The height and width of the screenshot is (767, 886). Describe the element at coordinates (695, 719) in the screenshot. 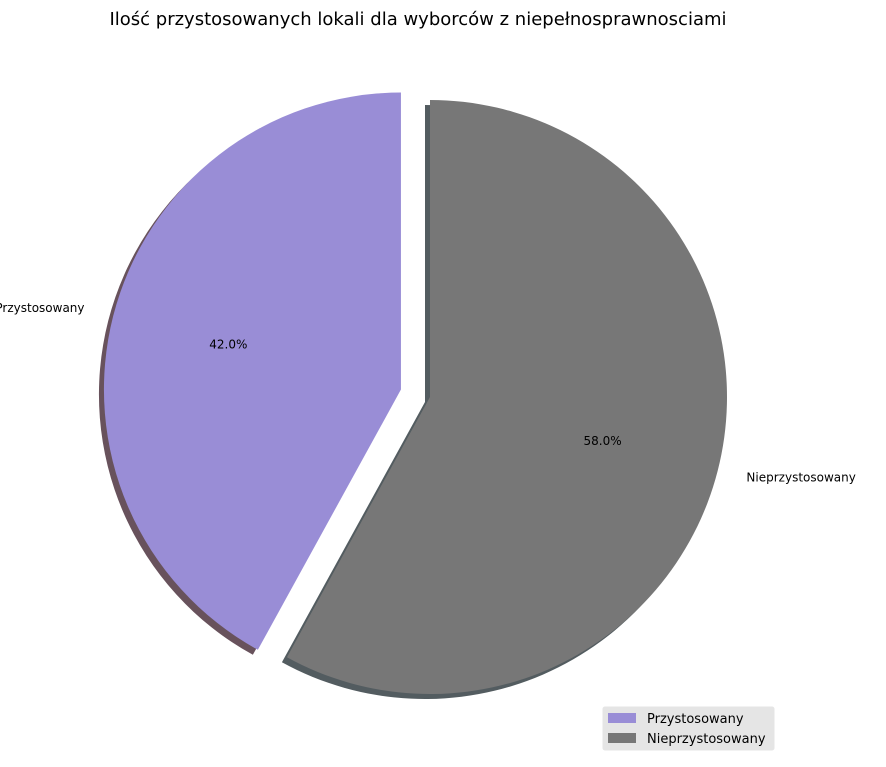

I see `legend-label-przystosowany: Przystosowany` at that location.